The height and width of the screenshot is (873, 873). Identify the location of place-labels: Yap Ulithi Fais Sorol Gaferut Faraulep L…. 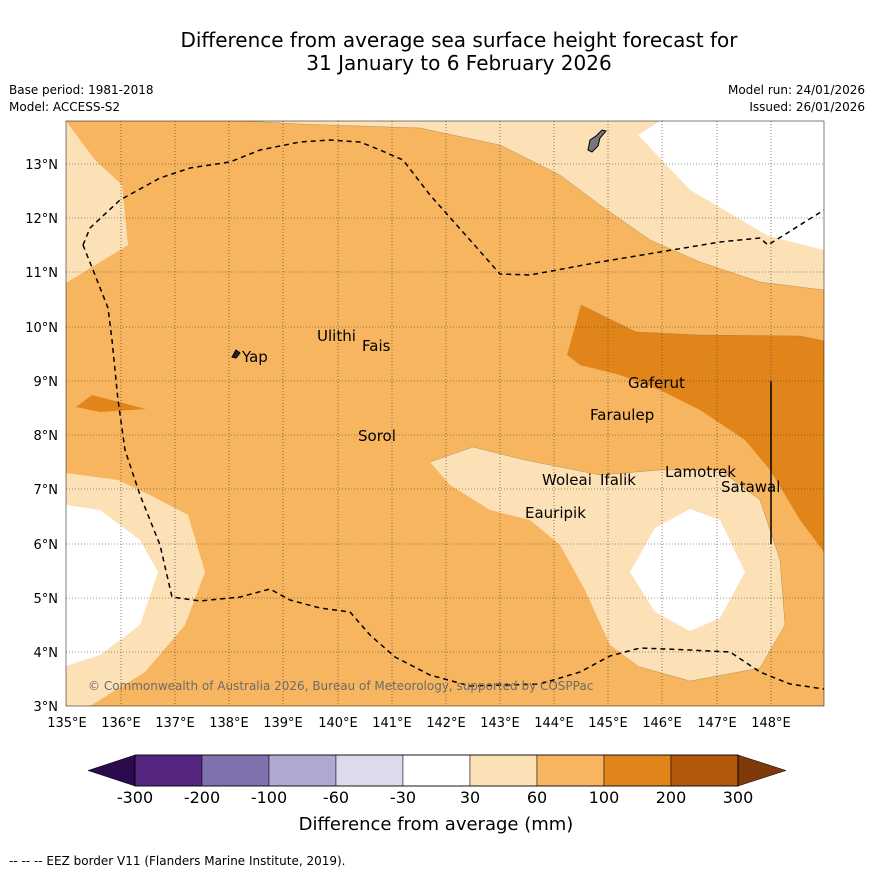
(510, 424).